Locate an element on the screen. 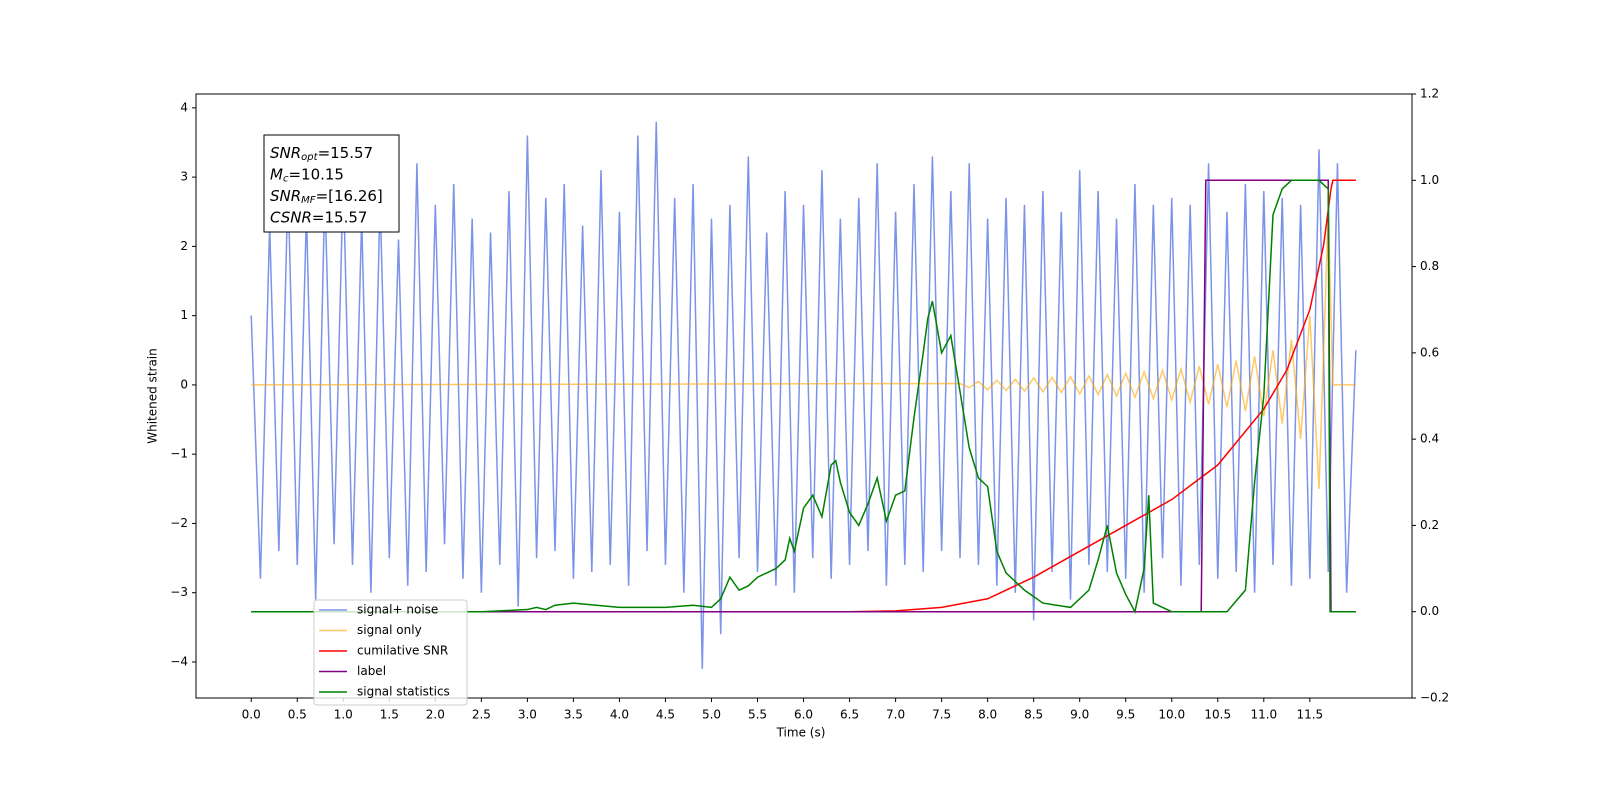 This screenshot has height=800, width=1600. annotation-text: =10.15 is located at coordinates (316, 174).